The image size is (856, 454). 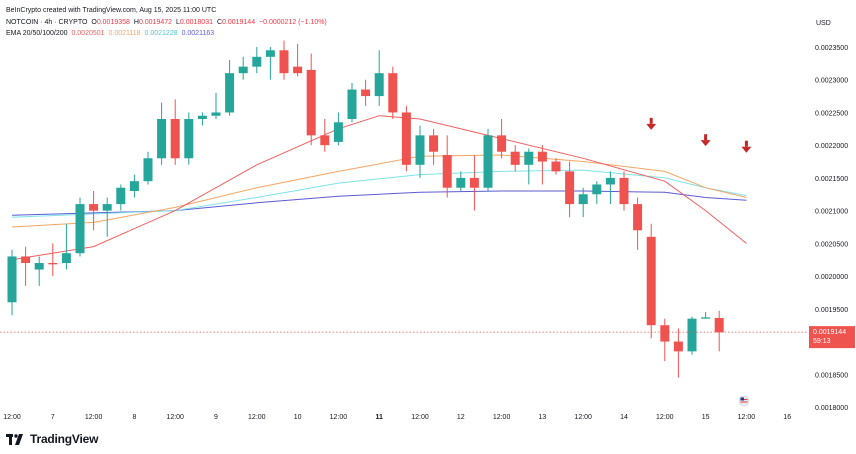 What do you see at coordinates (831, 212) in the screenshot?
I see `y-tick-label: 0.0021000` at bounding box center [831, 212].